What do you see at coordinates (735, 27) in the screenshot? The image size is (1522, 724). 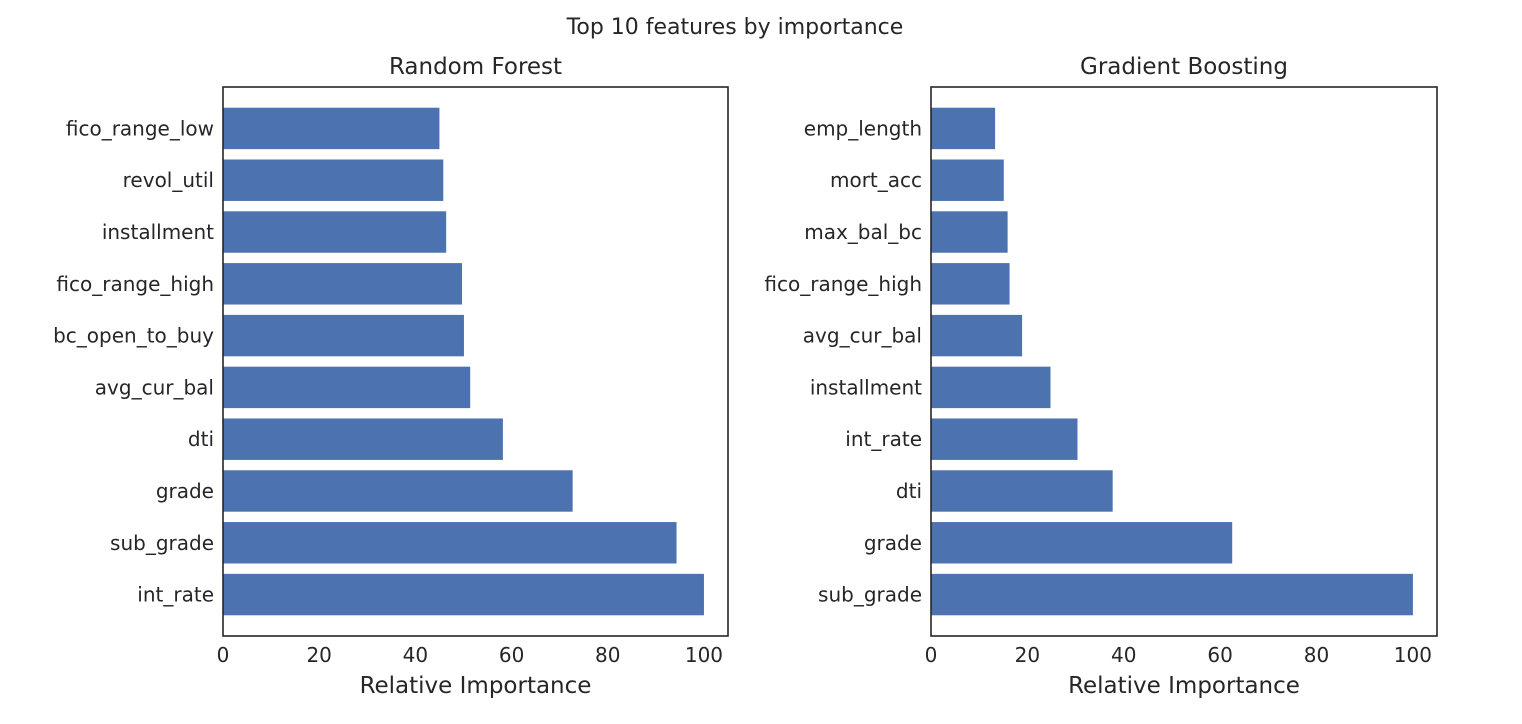 I see `figure-title: Top 10 features by importance` at bounding box center [735, 27].